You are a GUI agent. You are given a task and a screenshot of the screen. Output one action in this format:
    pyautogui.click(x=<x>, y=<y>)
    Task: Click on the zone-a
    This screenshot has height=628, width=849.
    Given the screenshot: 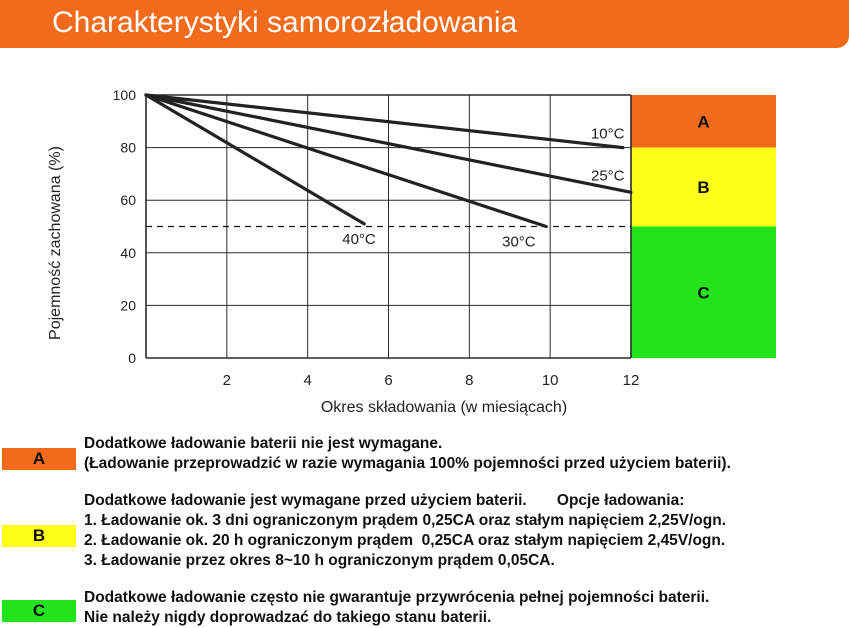 What is the action you would take?
    pyautogui.click(x=703, y=121)
    